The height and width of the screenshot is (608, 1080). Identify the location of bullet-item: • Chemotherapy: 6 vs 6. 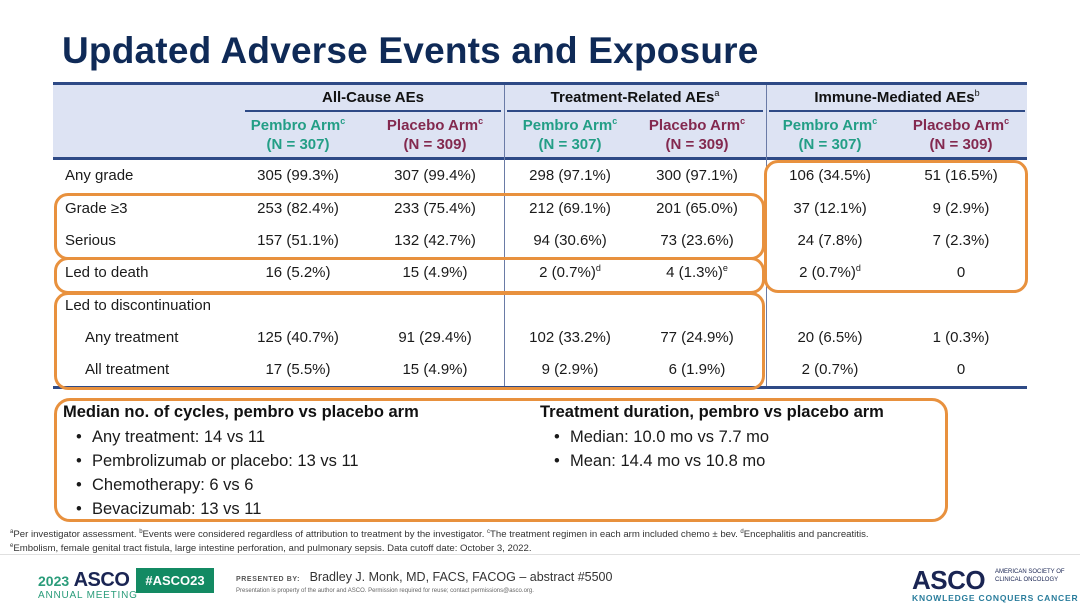
(215, 485).